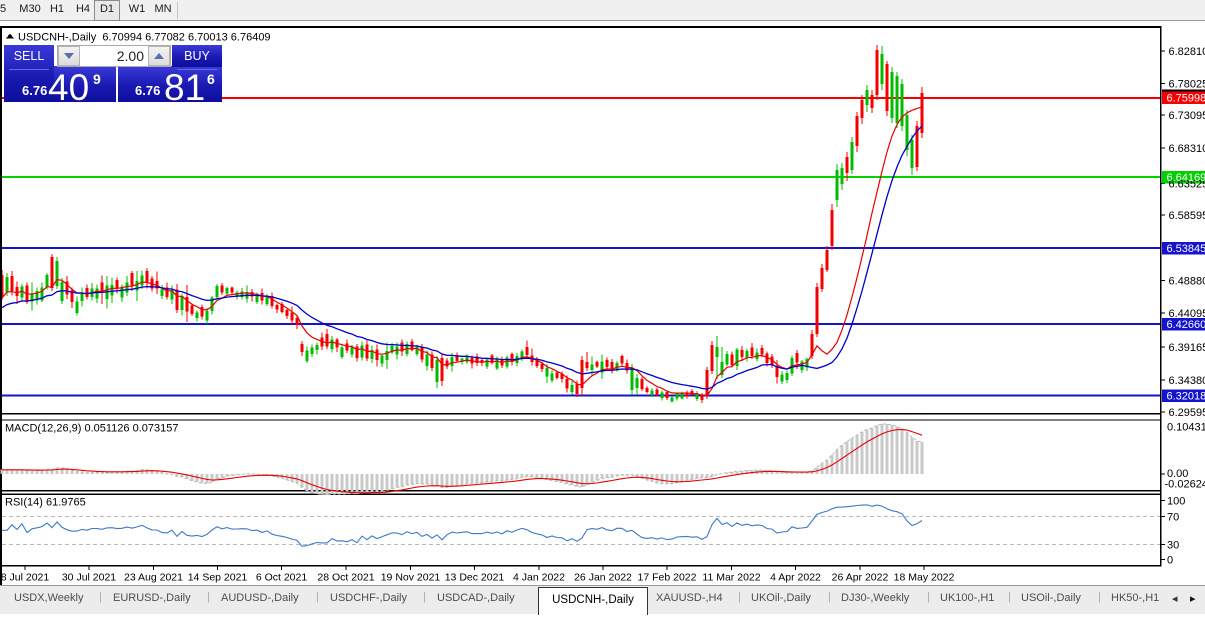 This screenshot has width=1205, height=619. Describe the element at coordinates (45, 503) in the screenshot. I see `svg-text: RSI(14) 61.9765` at that location.